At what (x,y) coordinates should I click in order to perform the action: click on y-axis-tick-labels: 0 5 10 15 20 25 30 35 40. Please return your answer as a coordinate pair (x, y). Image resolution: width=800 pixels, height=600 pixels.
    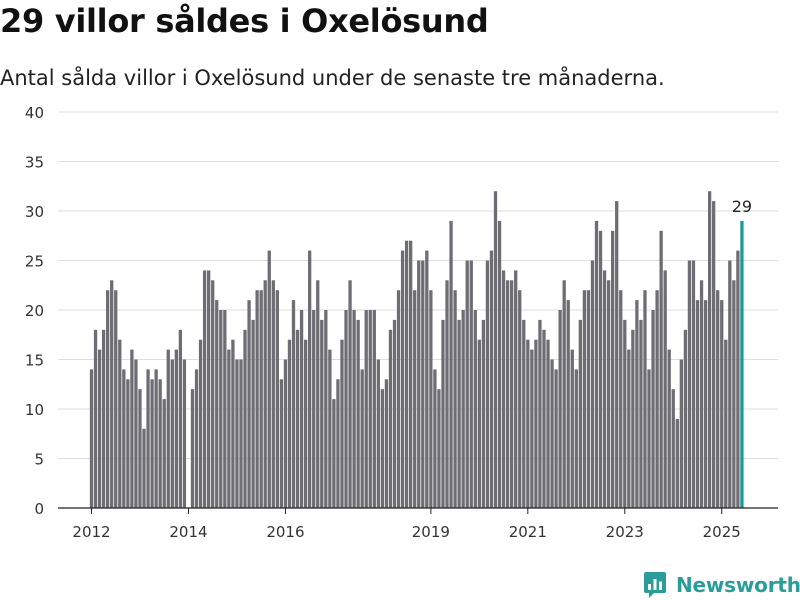
    Looking at the image, I should click on (34, 311).